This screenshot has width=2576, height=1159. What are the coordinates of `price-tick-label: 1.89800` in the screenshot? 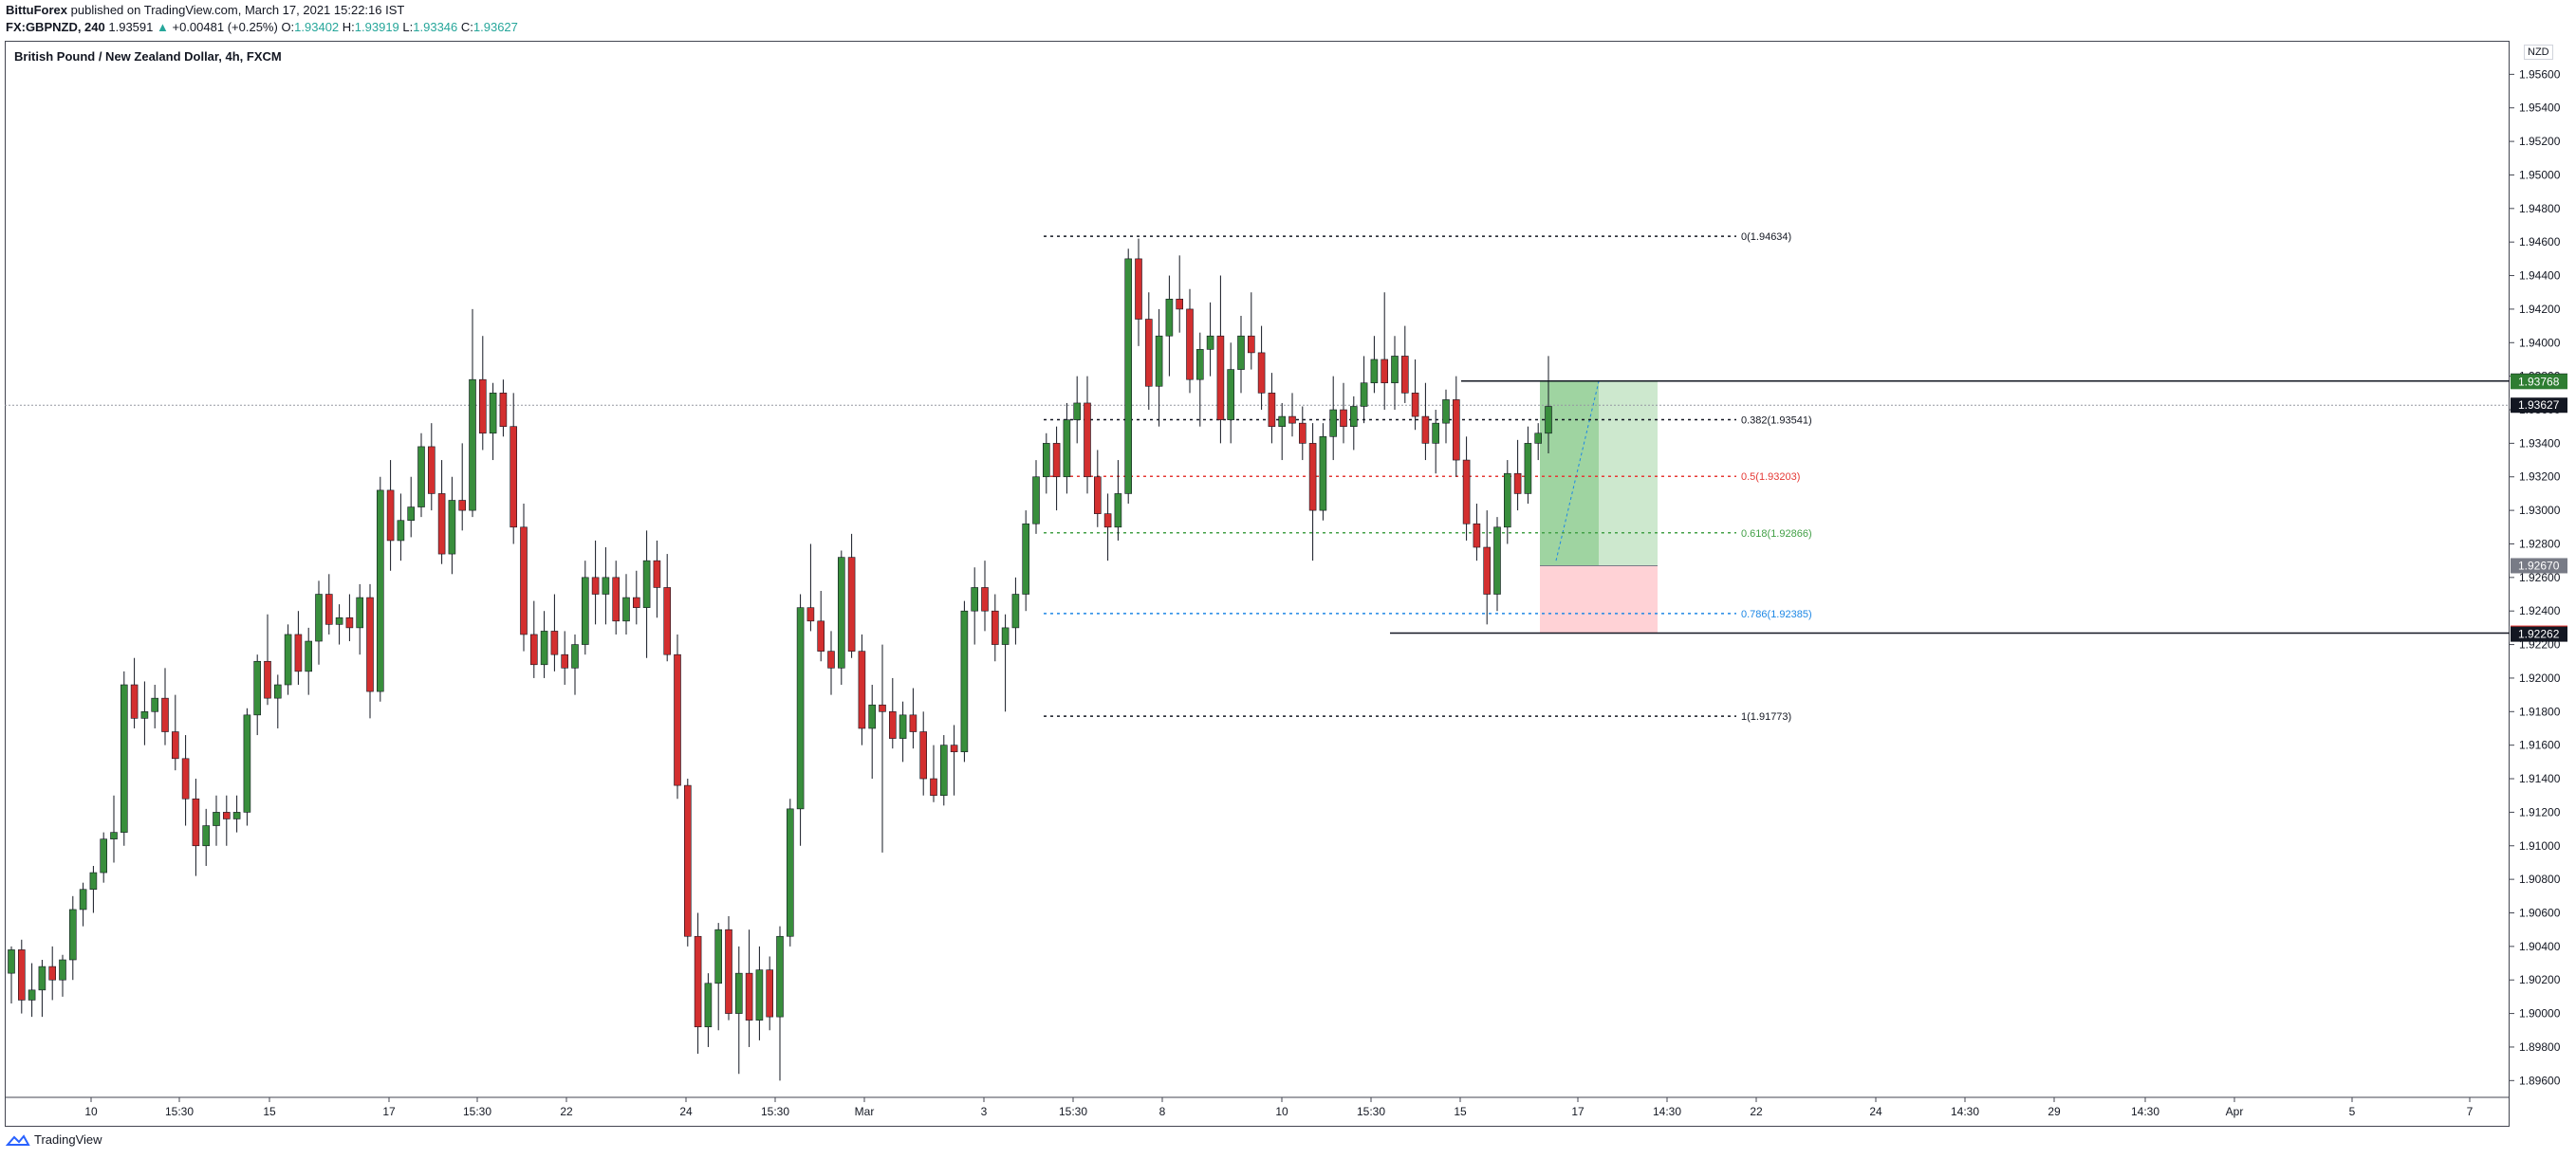 It's located at (2540, 1047).